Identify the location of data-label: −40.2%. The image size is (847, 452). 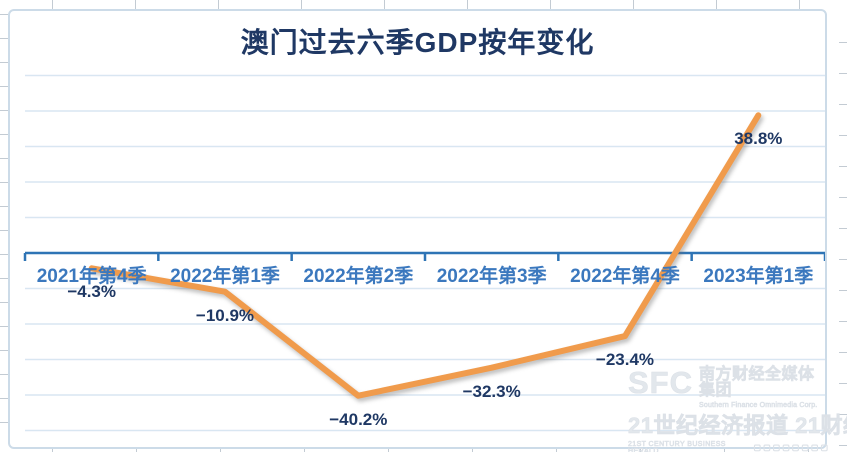
(358, 419).